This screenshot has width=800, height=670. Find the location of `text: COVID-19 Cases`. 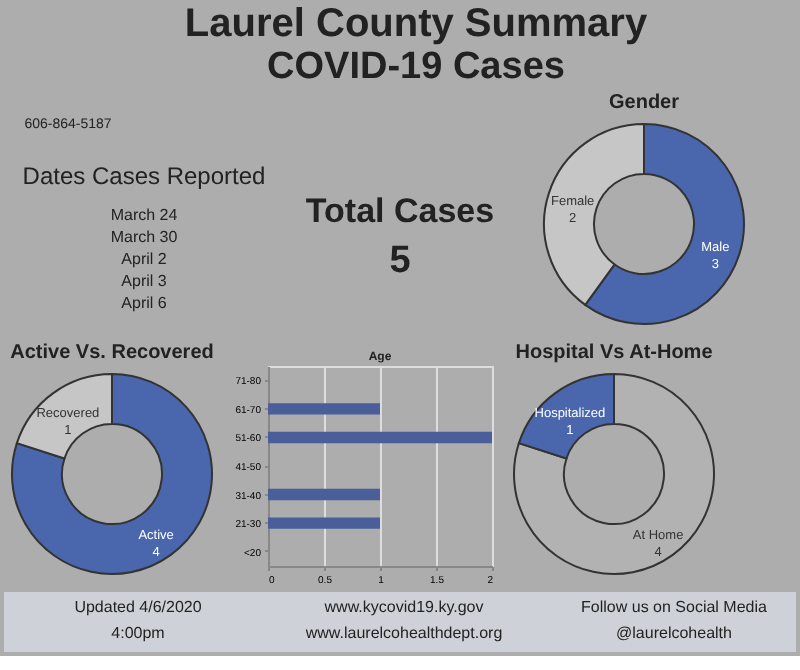

text: COVID-19 Cases is located at coordinates (416, 67).